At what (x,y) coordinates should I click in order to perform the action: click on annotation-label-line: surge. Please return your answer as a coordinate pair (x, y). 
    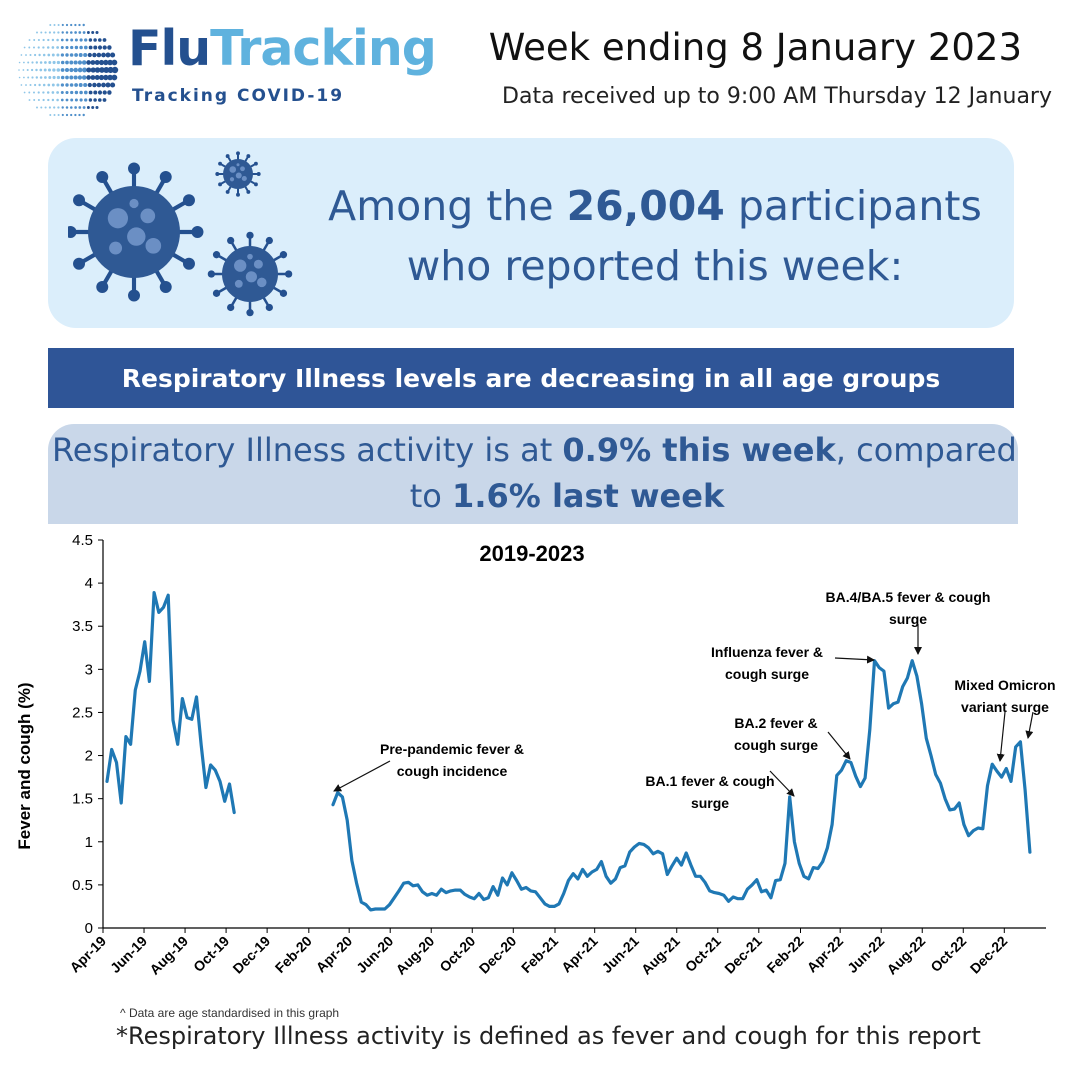
    Looking at the image, I should click on (710, 803).